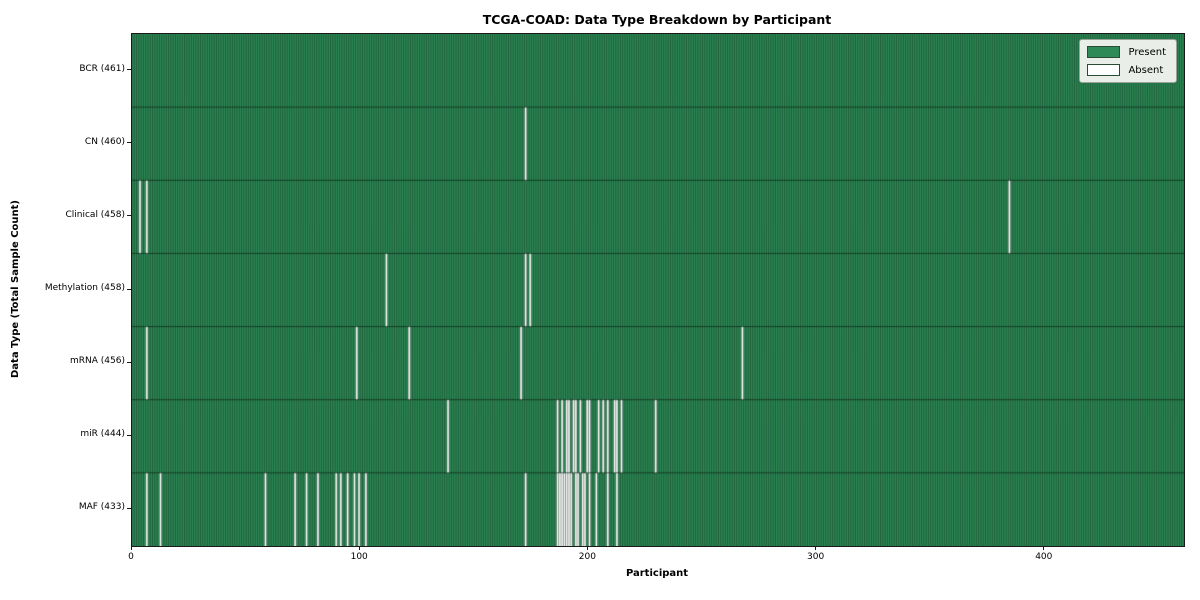 The image size is (1200, 600). What do you see at coordinates (657, 573) in the screenshot?
I see `x-axis-label: Participant` at bounding box center [657, 573].